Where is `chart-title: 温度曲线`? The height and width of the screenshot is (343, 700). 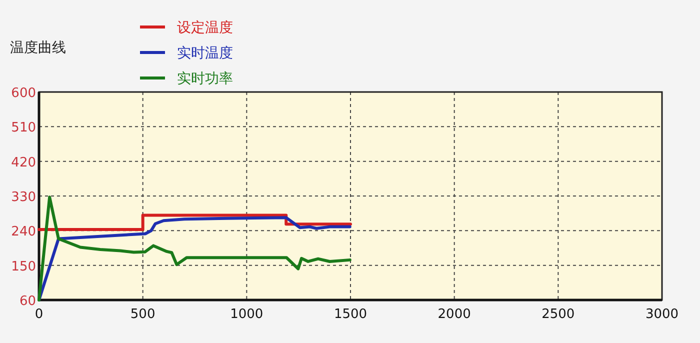 chart-title: 温度曲线 is located at coordinates (38, 48).